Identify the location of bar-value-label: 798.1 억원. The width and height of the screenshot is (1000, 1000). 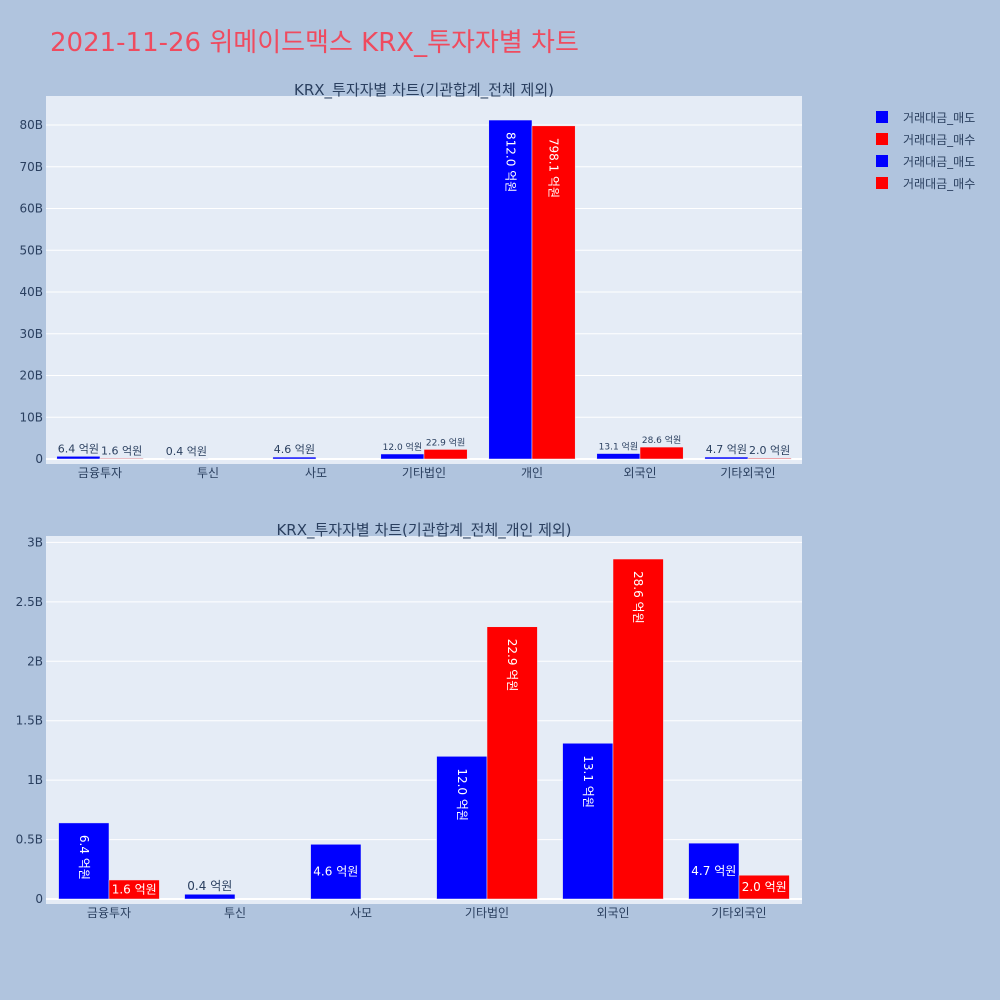
(554, 168).